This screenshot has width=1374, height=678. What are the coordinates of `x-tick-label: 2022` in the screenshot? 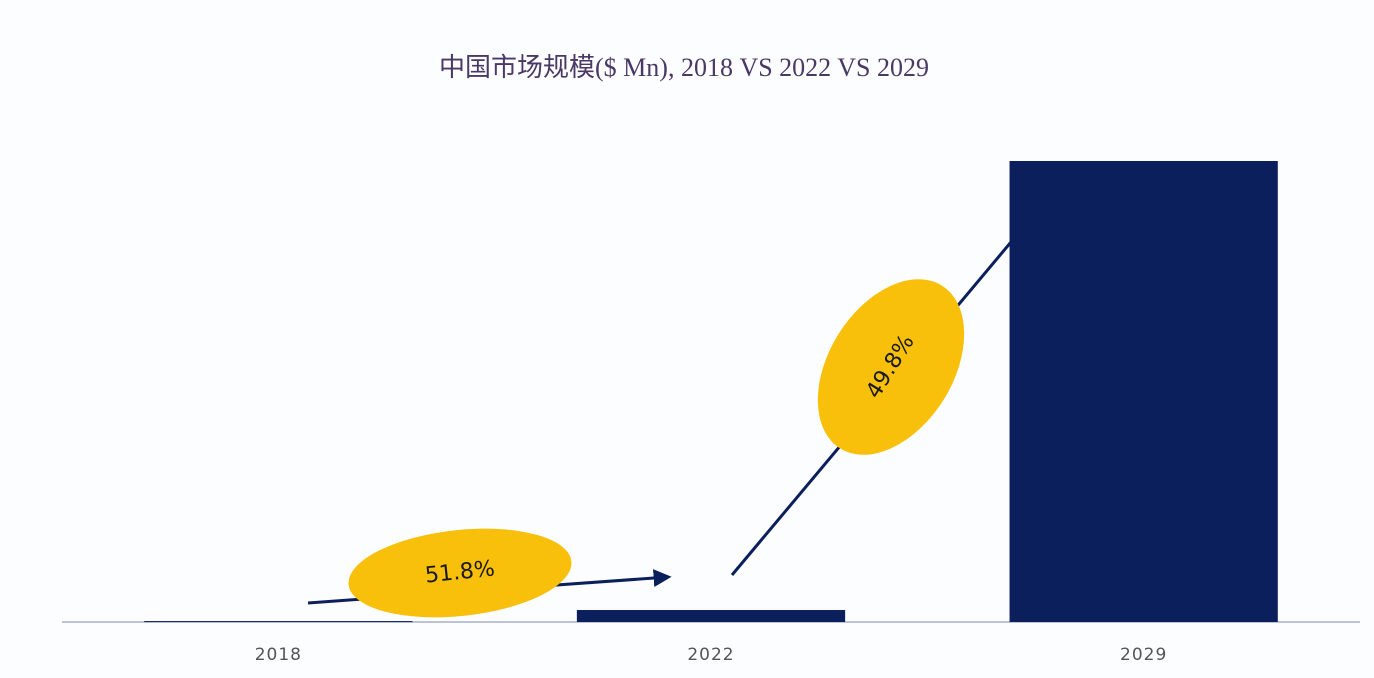 It's located at (710, 655).